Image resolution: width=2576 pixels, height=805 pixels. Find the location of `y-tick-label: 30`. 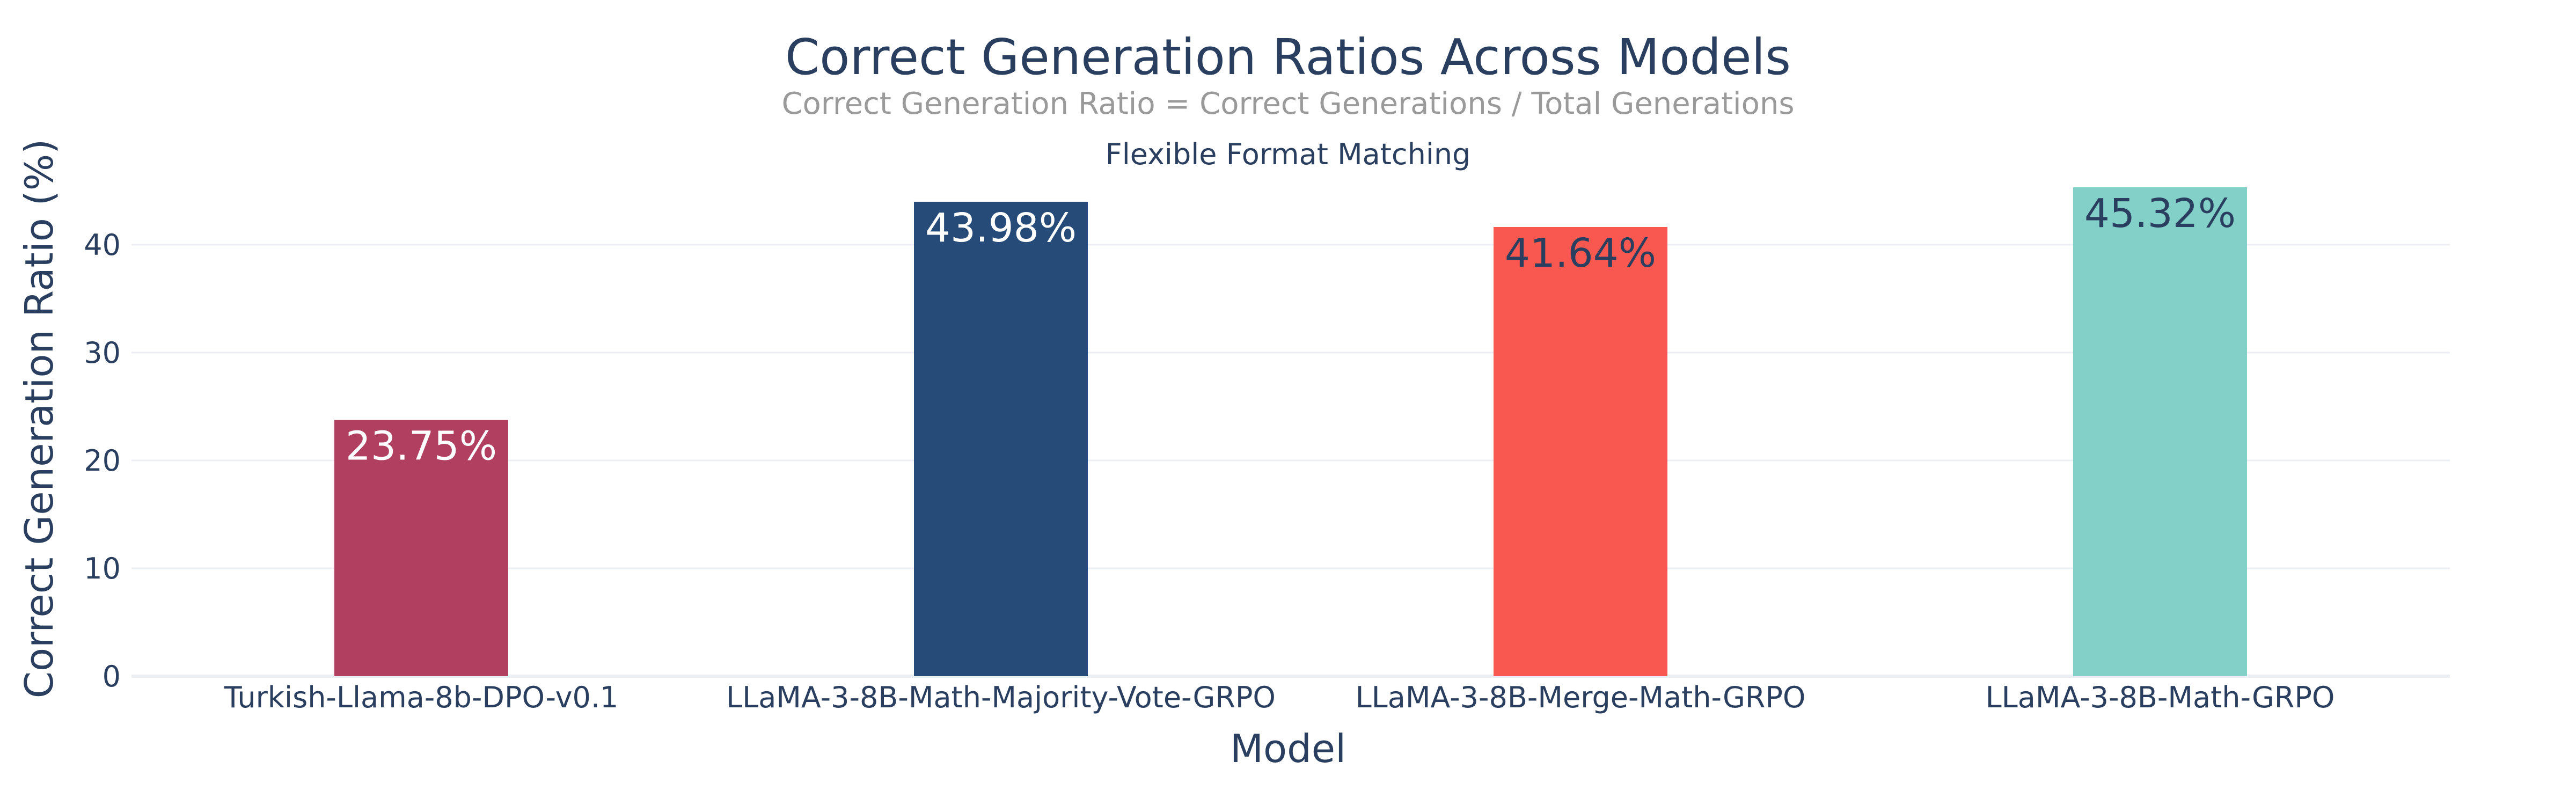

y-tick-label: 30 is located at coordinates (102, 353).